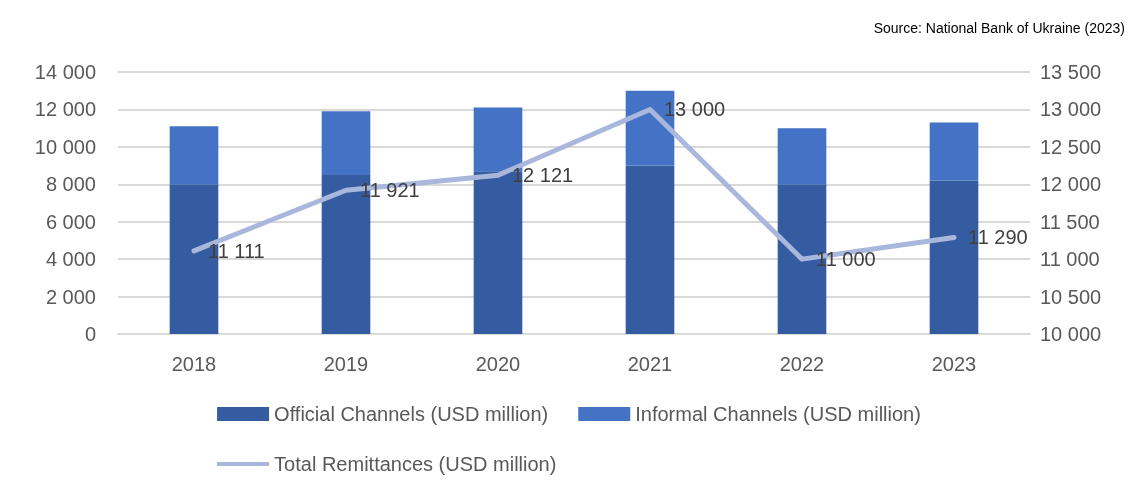  Describe the element at coordinates (954, 364) in the screenshot. I see `x-tick-label: 2023` at that location.